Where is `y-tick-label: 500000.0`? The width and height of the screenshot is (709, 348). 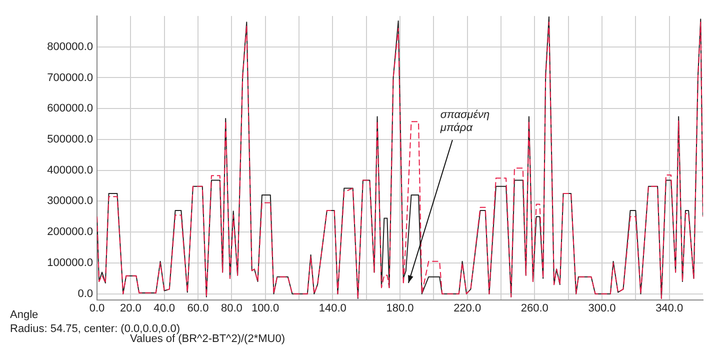 y-tick-label: 500000.0 is located at coordinates (70, 140).